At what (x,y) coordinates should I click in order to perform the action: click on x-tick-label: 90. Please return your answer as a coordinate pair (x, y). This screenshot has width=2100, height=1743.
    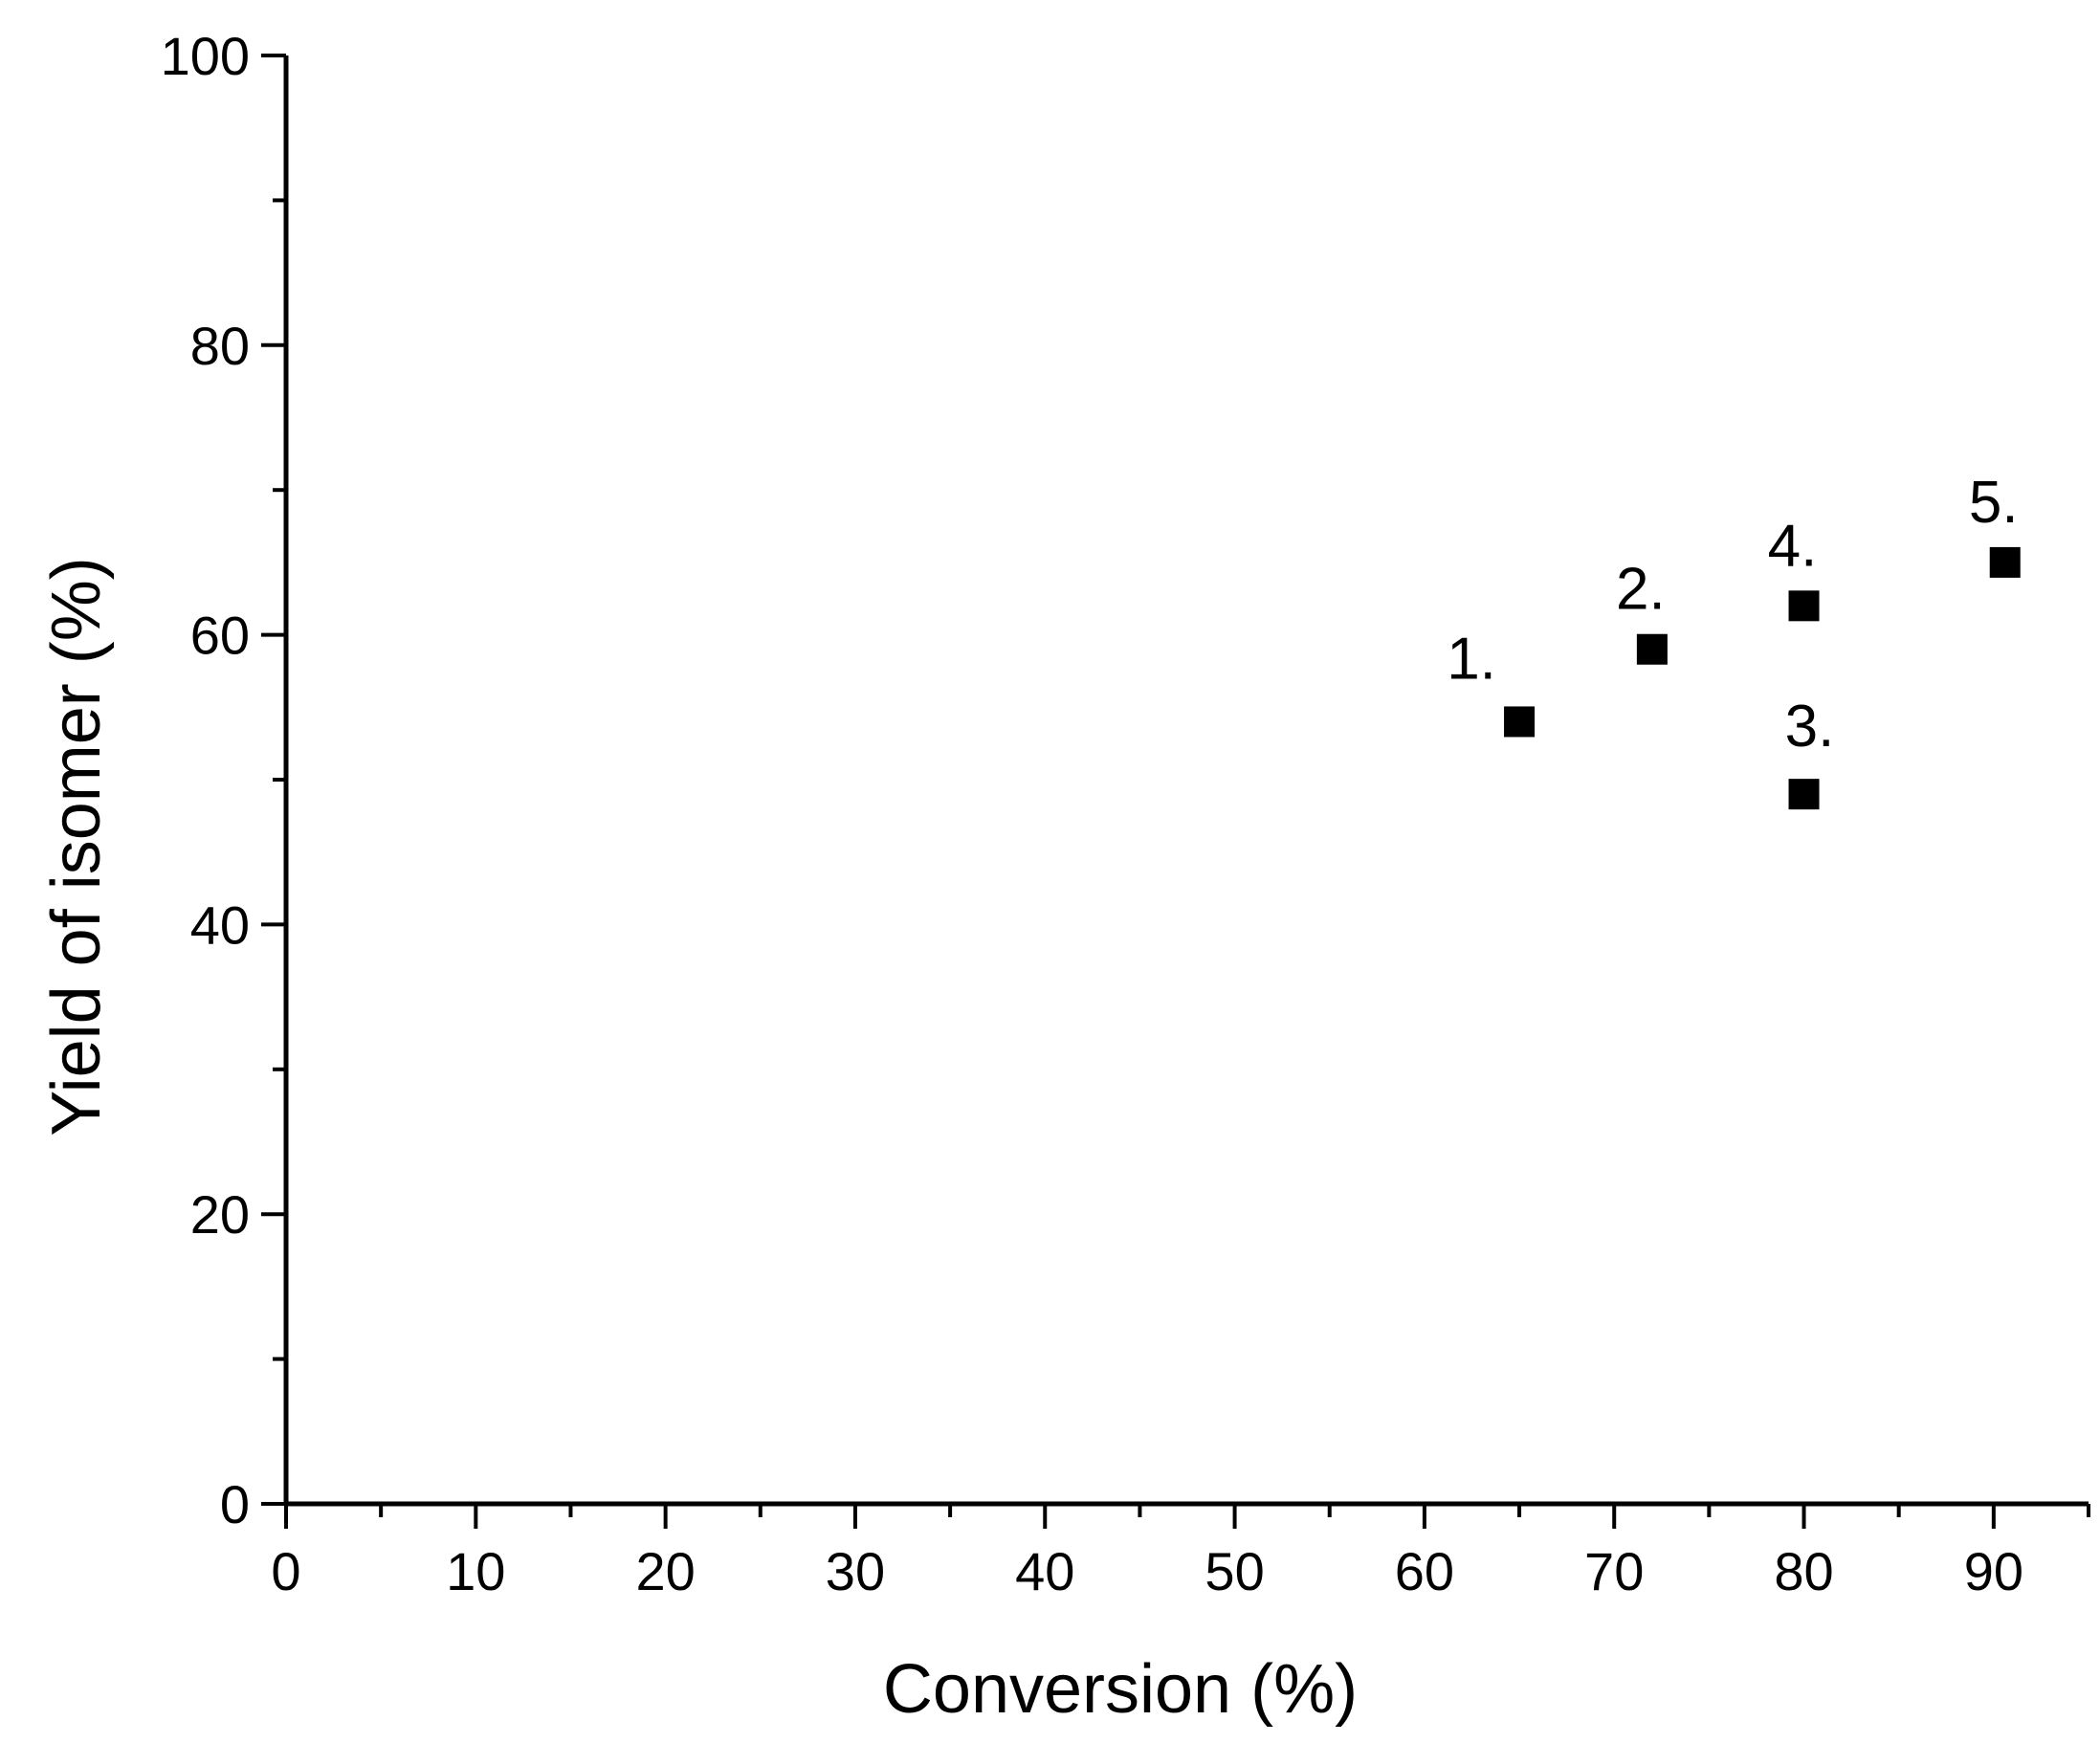
    Looking at the image, I should click on (1994, 1571).